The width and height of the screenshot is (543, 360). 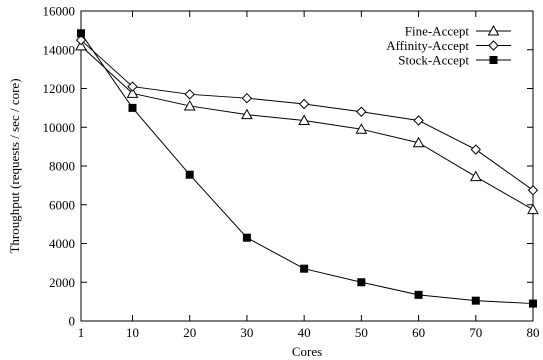 I want to click on x-tick-label: 30, so click(x=246, y=332).